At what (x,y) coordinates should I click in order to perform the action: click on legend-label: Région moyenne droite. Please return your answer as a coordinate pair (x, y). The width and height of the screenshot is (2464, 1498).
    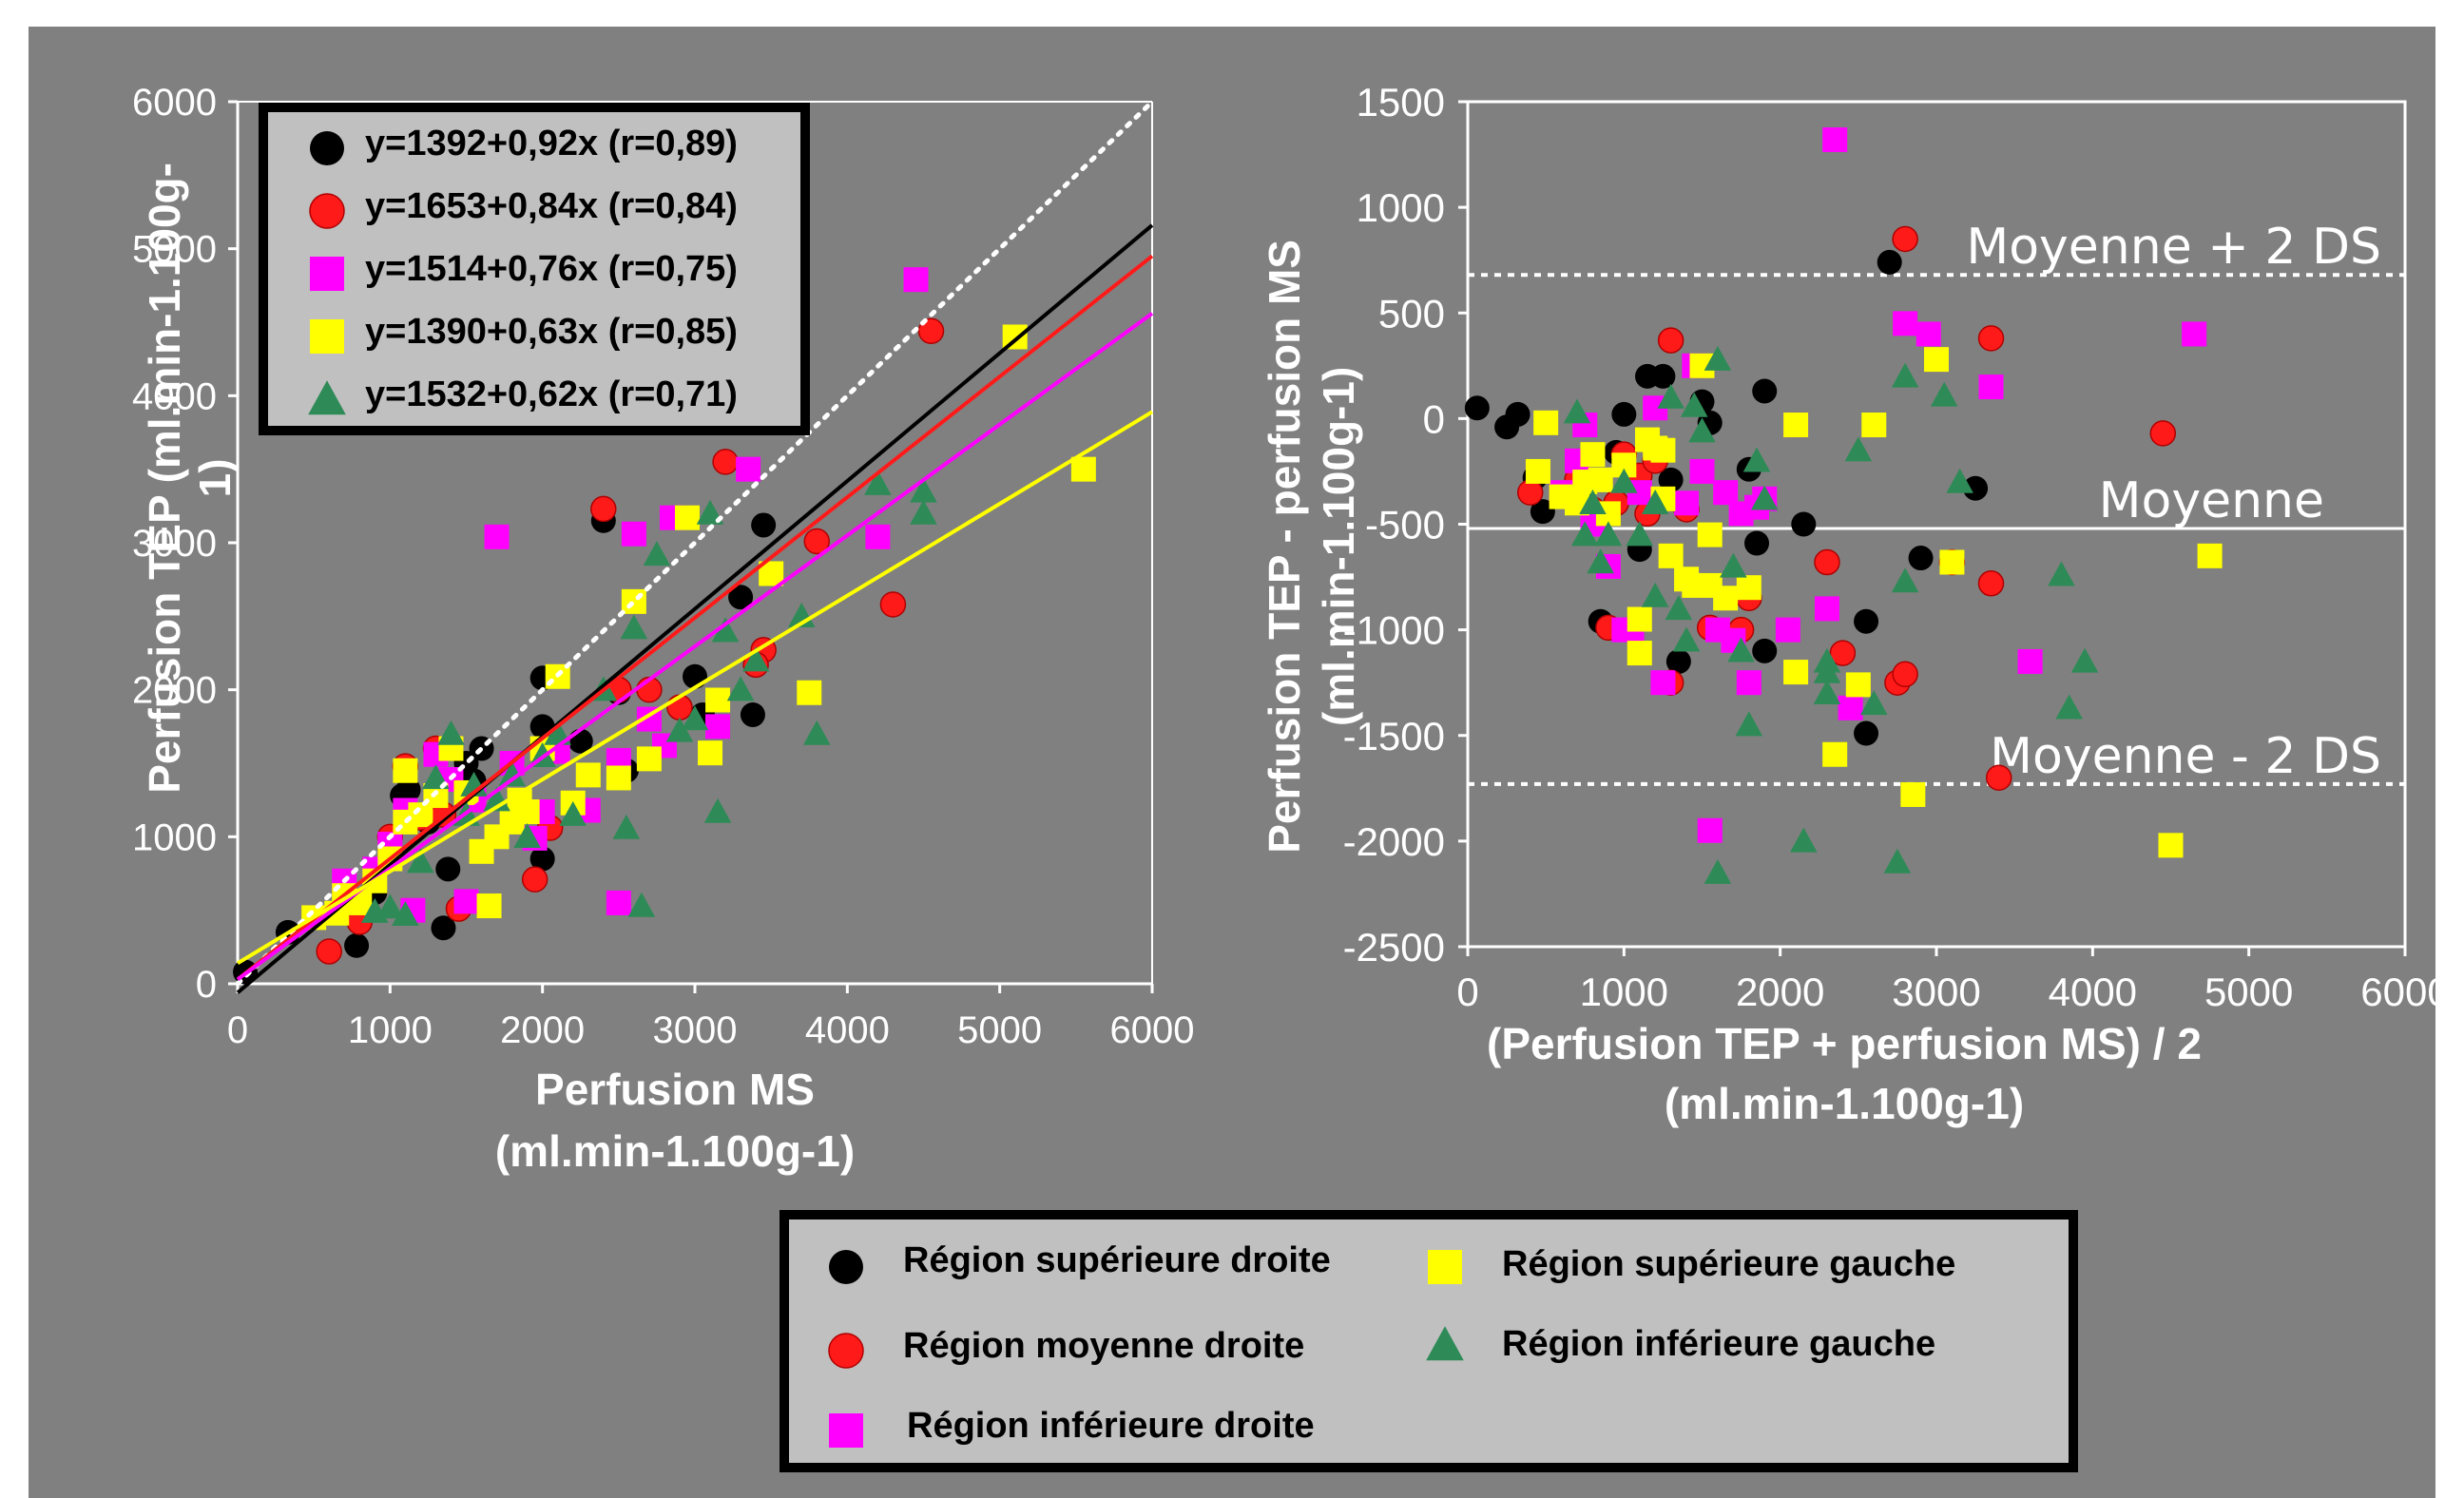
    Looking at the image, I should click on (1104, 1346).